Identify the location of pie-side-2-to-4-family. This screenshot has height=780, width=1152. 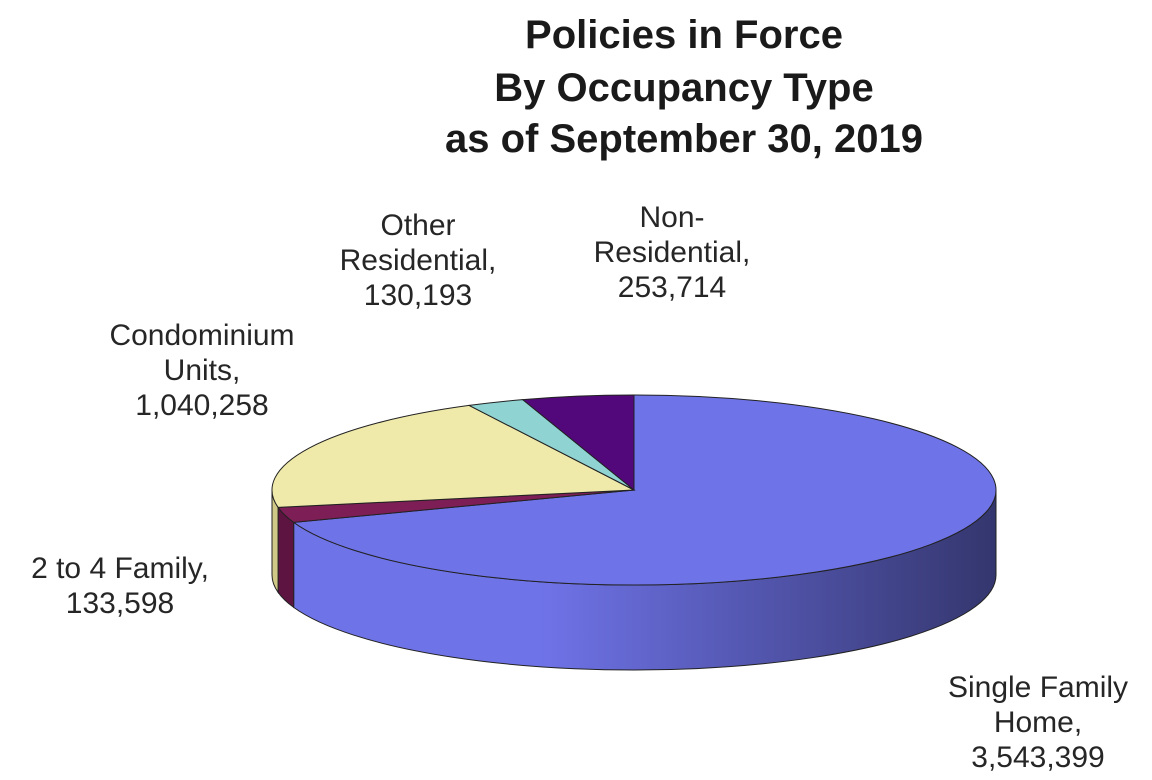
(286, 557).